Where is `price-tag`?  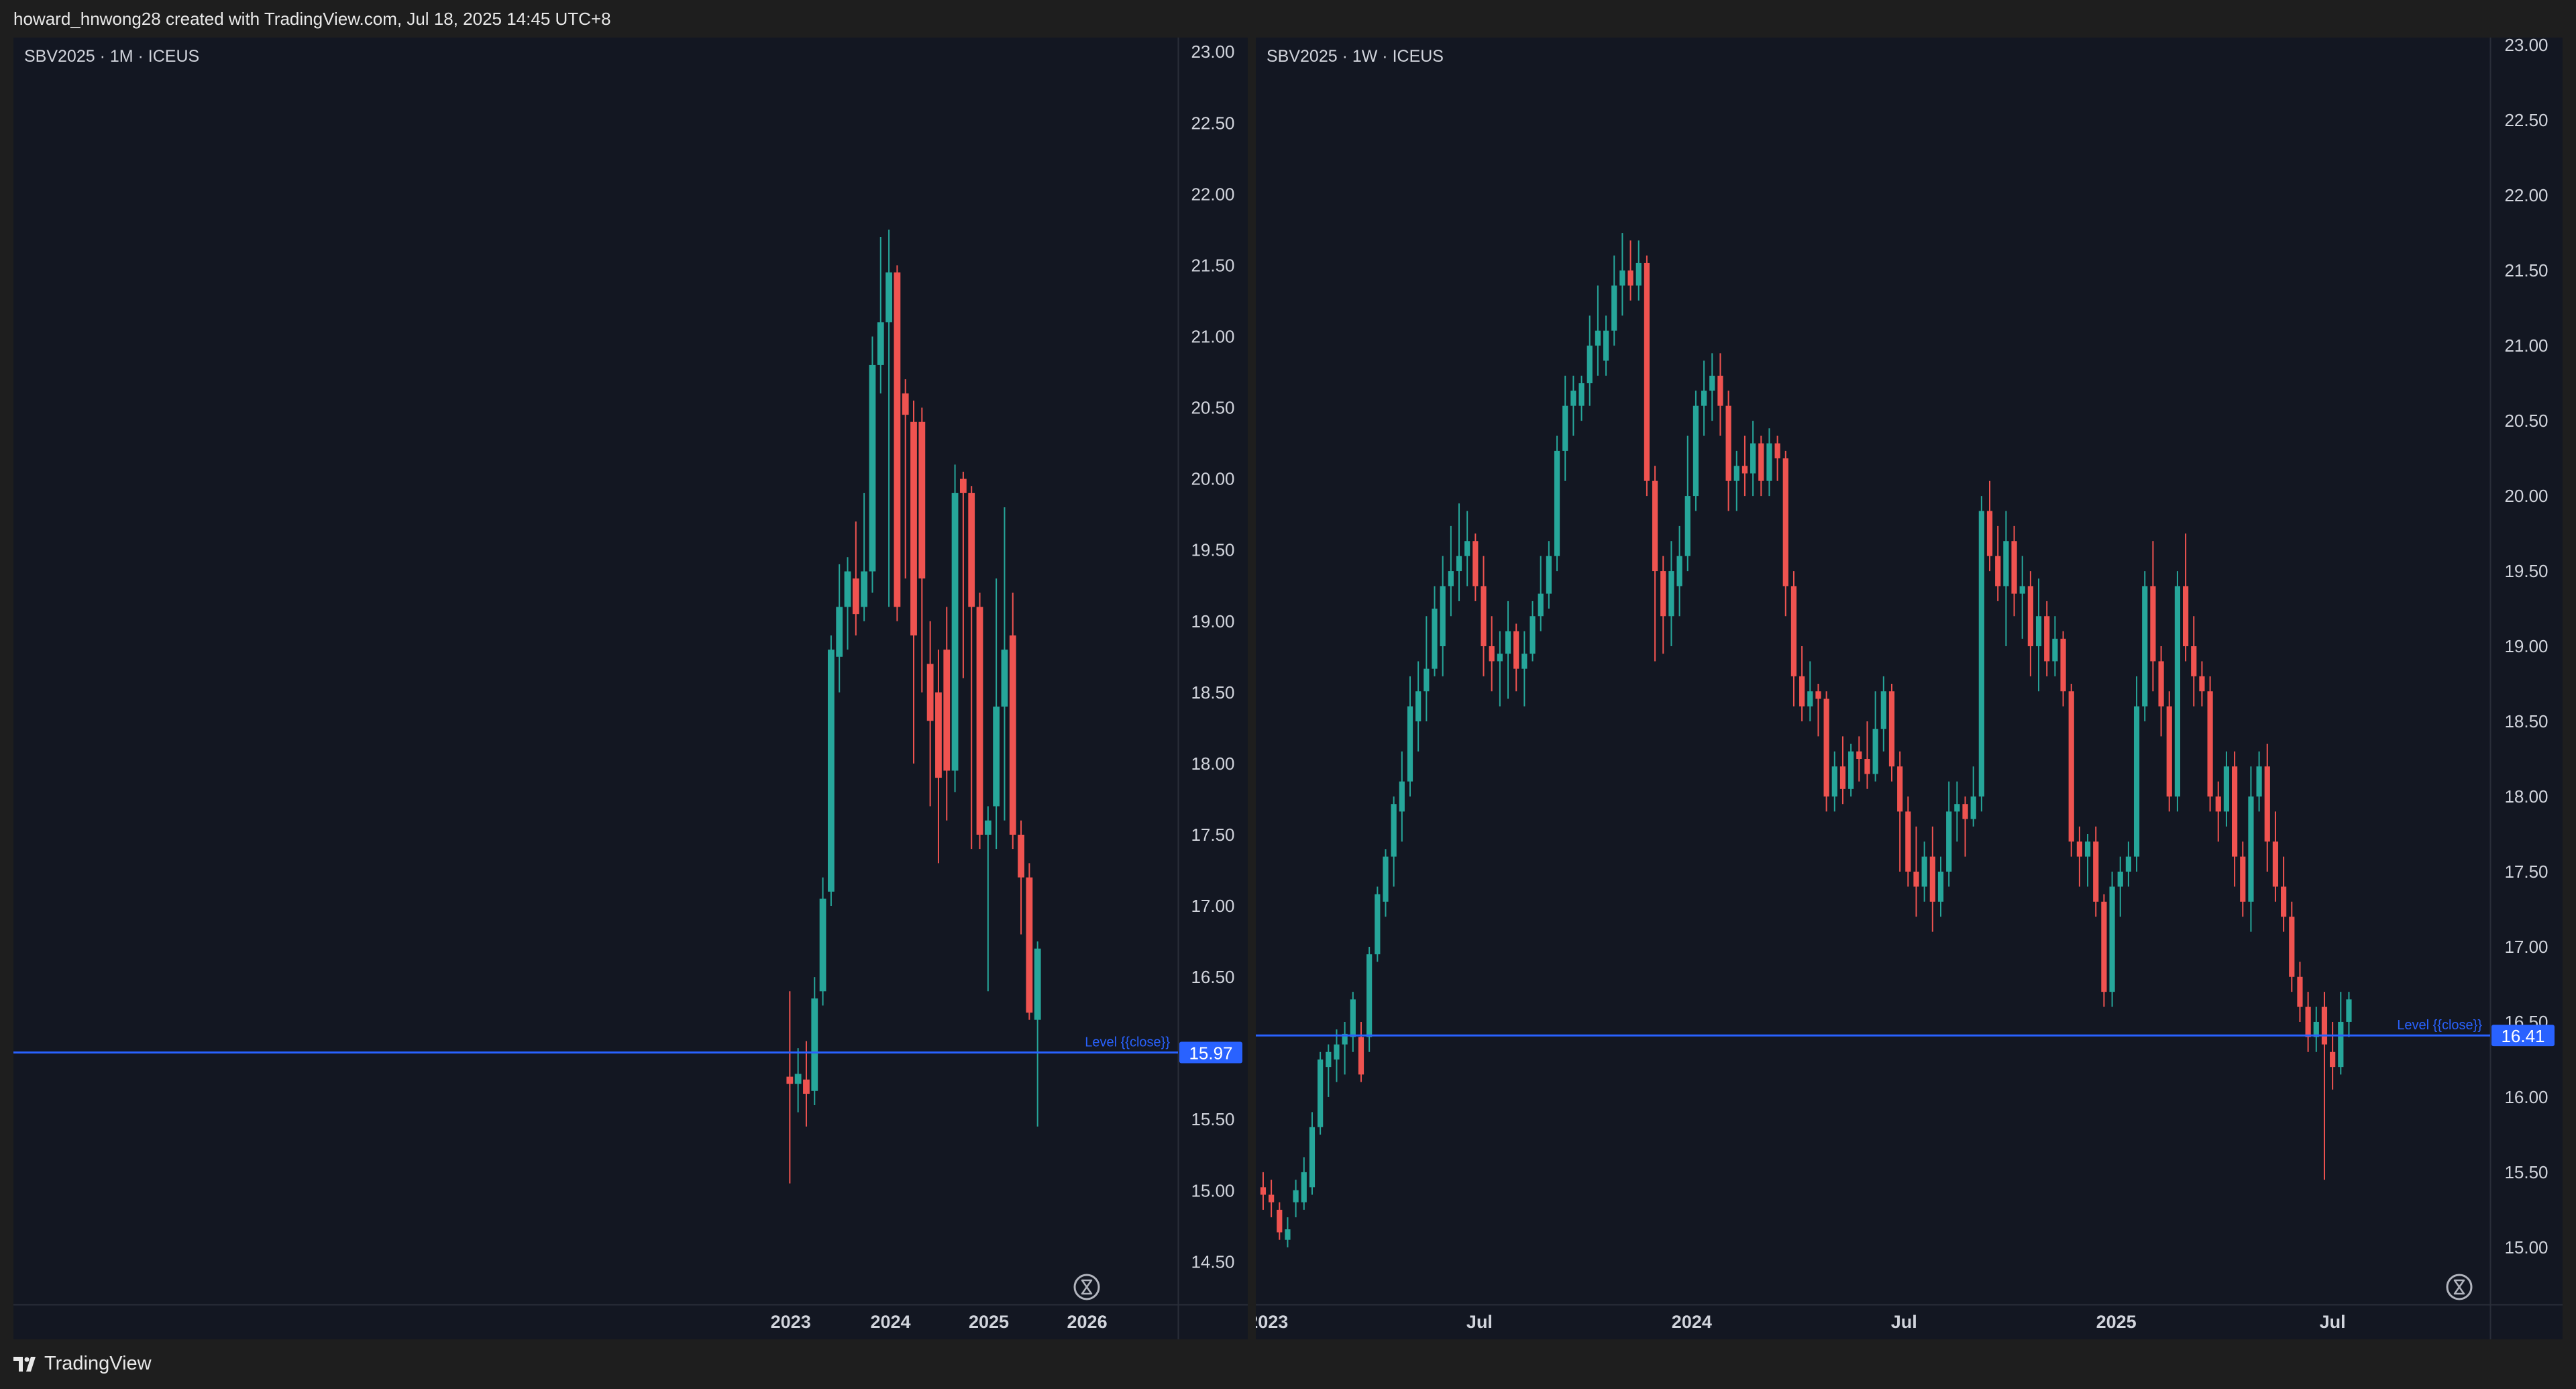
price-tag is located at coordinates (2523, 1036).